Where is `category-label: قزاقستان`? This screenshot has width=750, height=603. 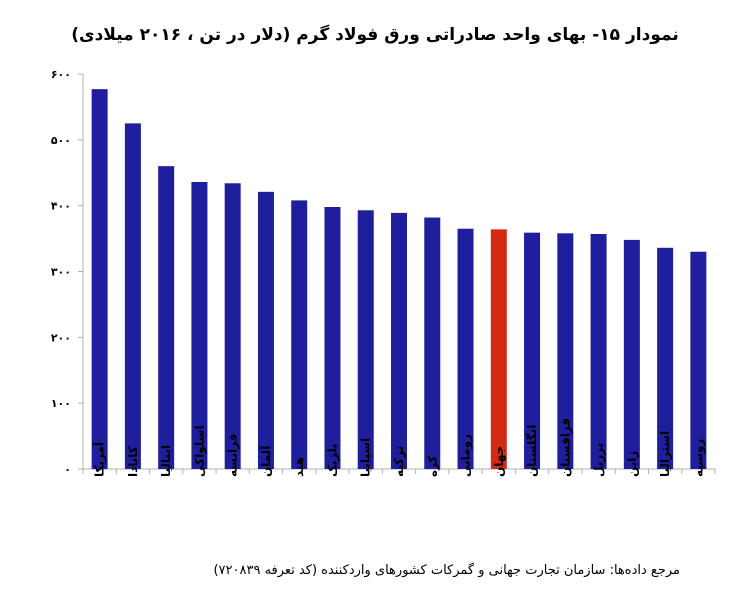
category-label: قزاقستان is located at coordinates (565, 447).